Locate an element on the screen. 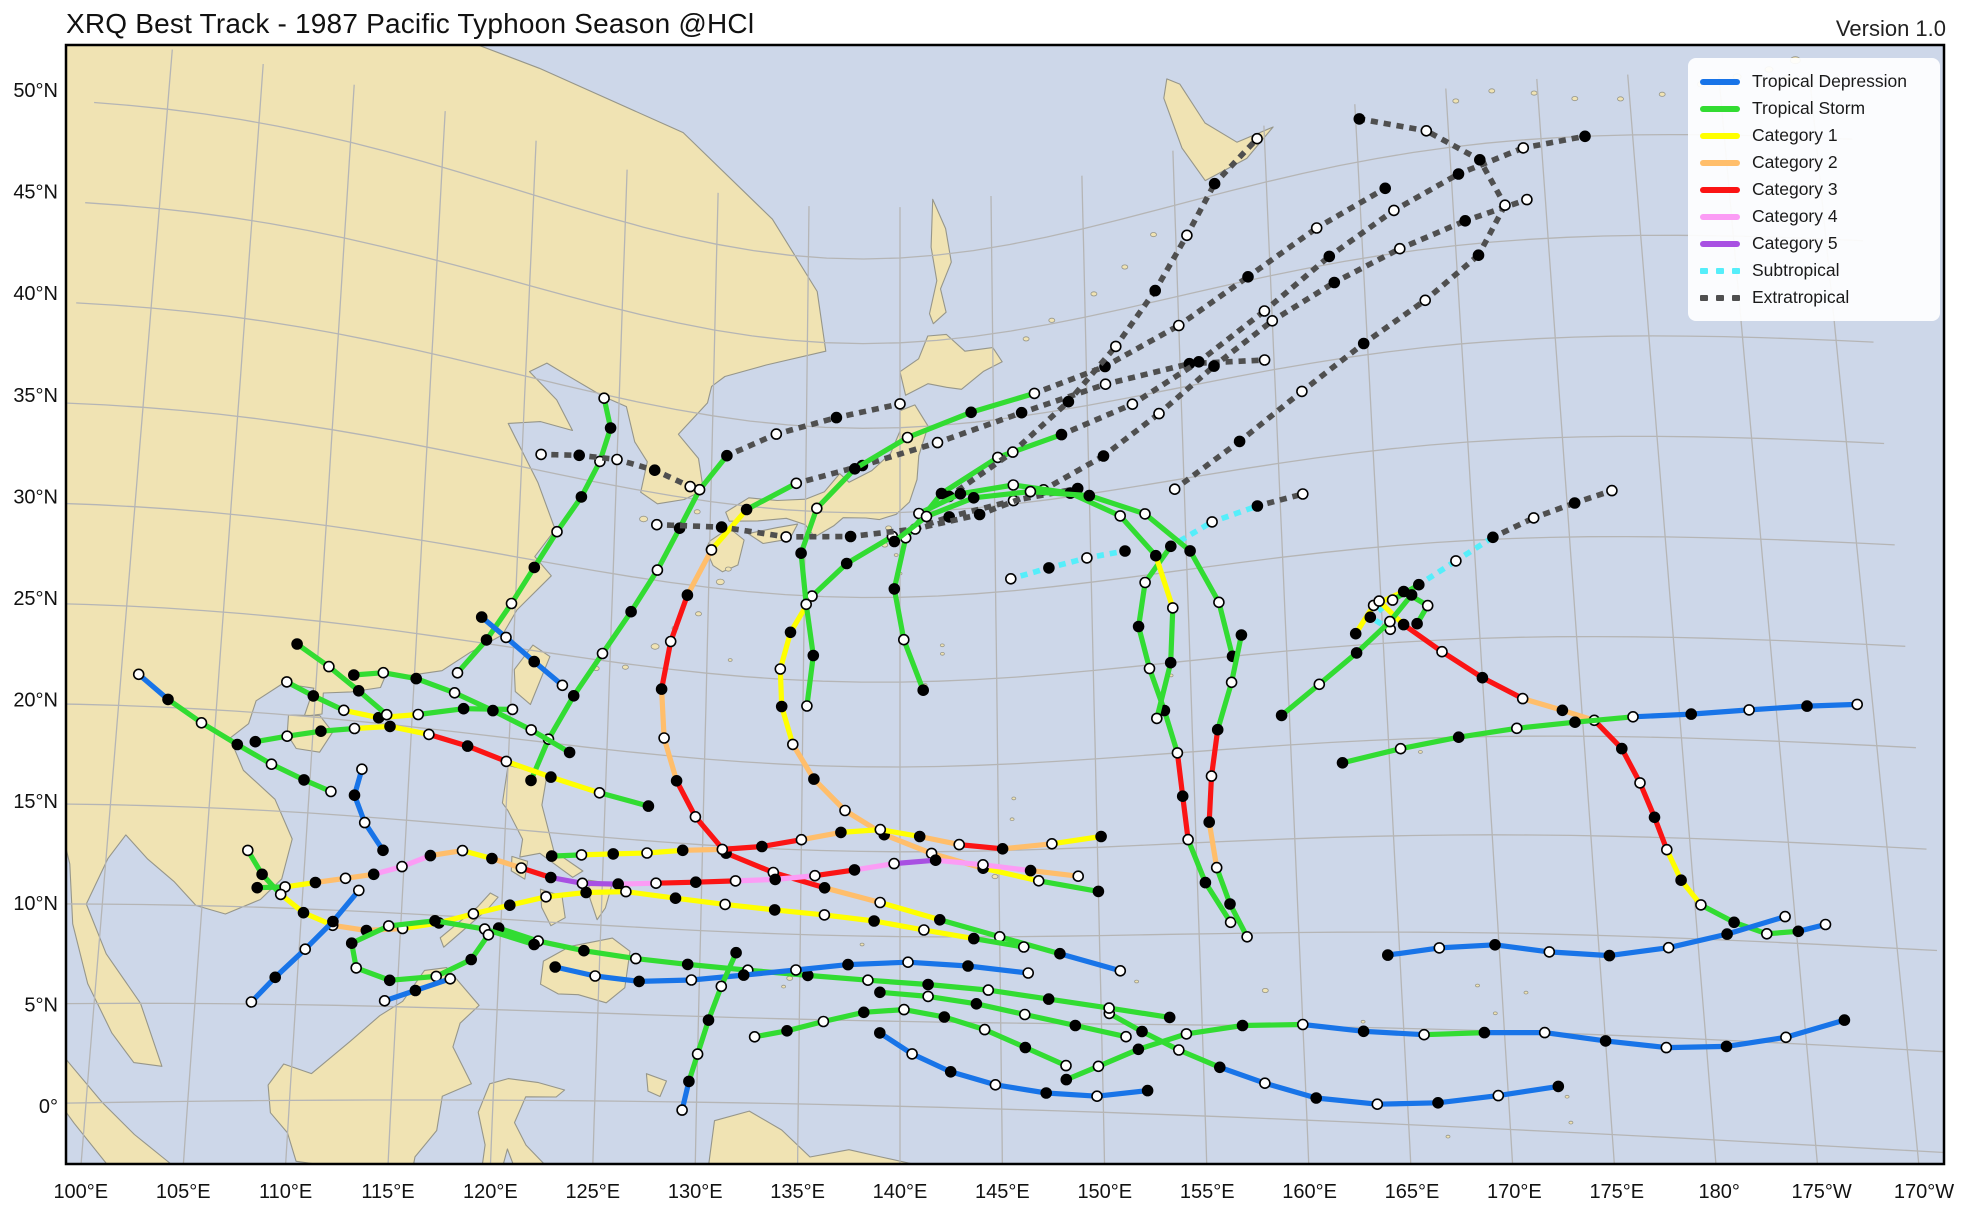 This screenshot has width=1966, height=1220. lon-tick-label: 175°E is located at coordinates (1616, 1192).